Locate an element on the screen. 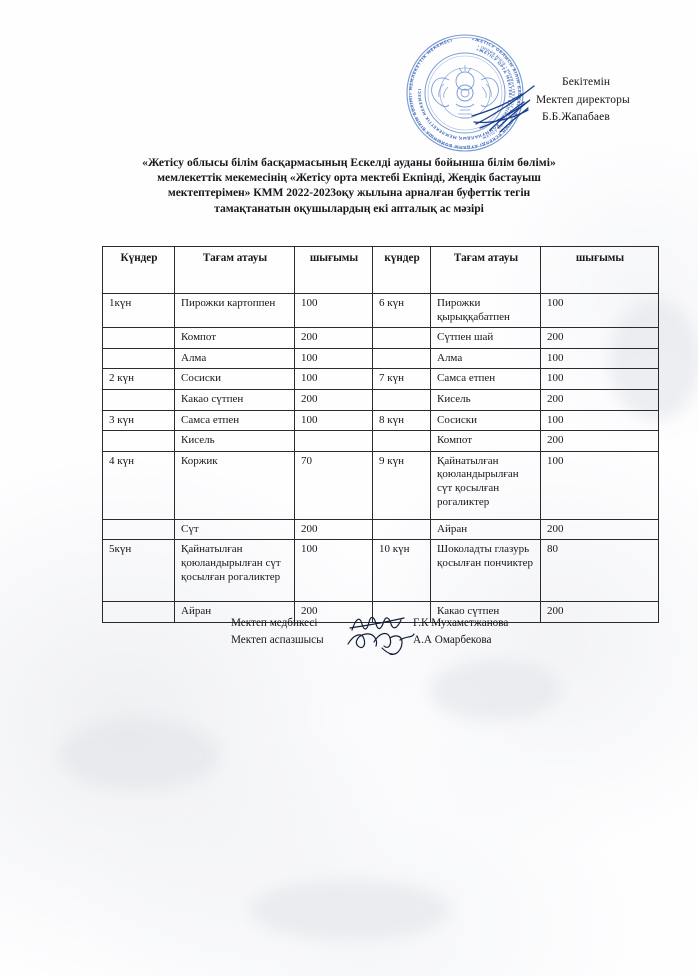 The image size is (698, 976). menu-cell-dish-right: Айран is located at coordinates (485, 529).